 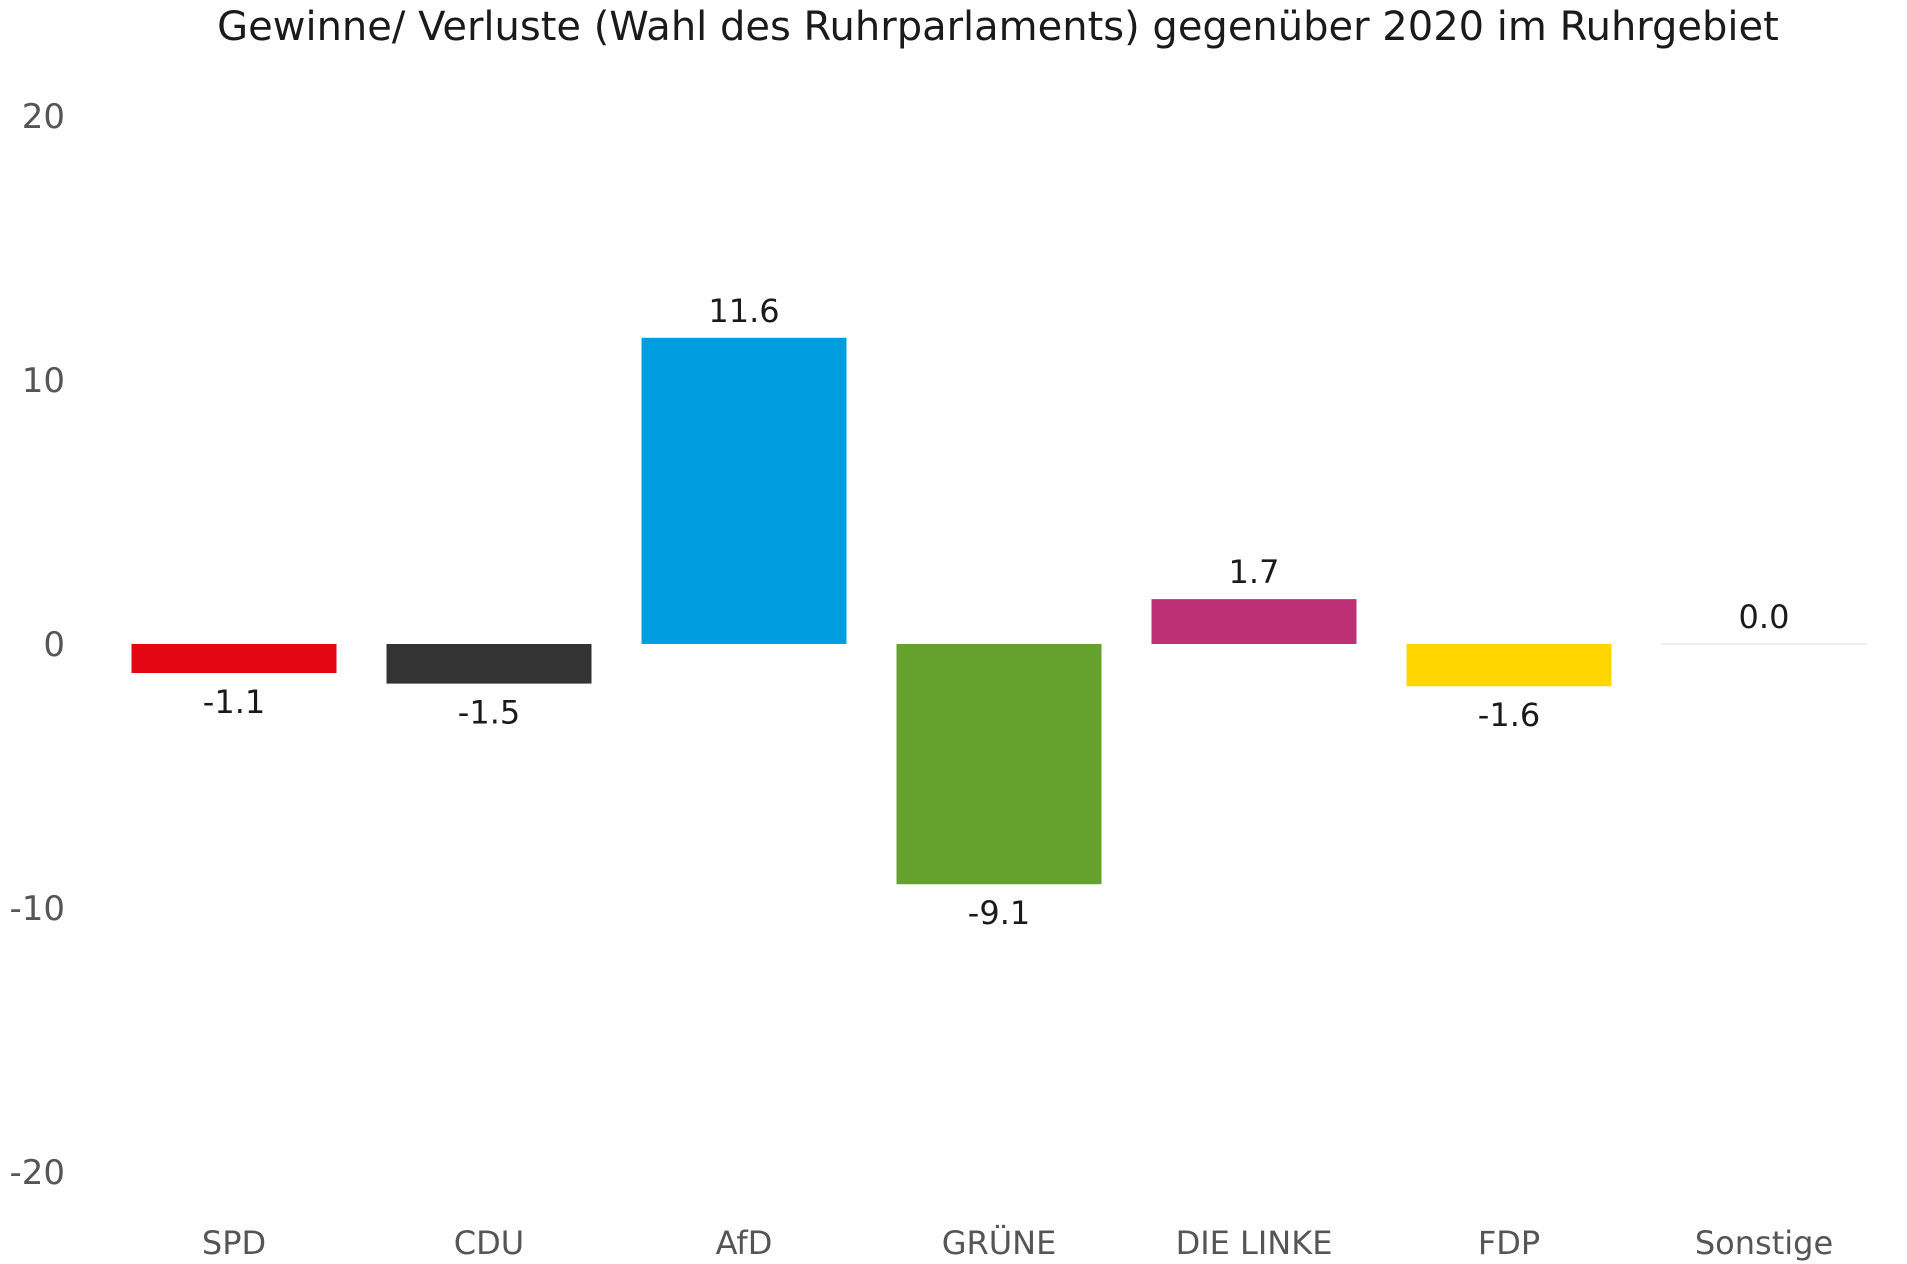 What do you see at coordinates (54, 645) in the screenshot?
I see `y-tick-label: 0` at bounding box center [54, 645].